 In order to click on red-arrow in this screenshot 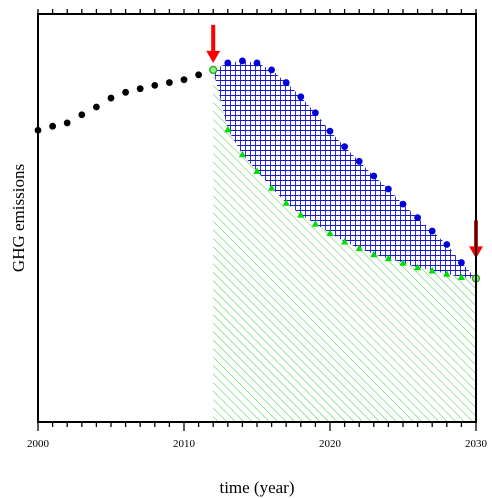, I will do `click(213, 43)`.